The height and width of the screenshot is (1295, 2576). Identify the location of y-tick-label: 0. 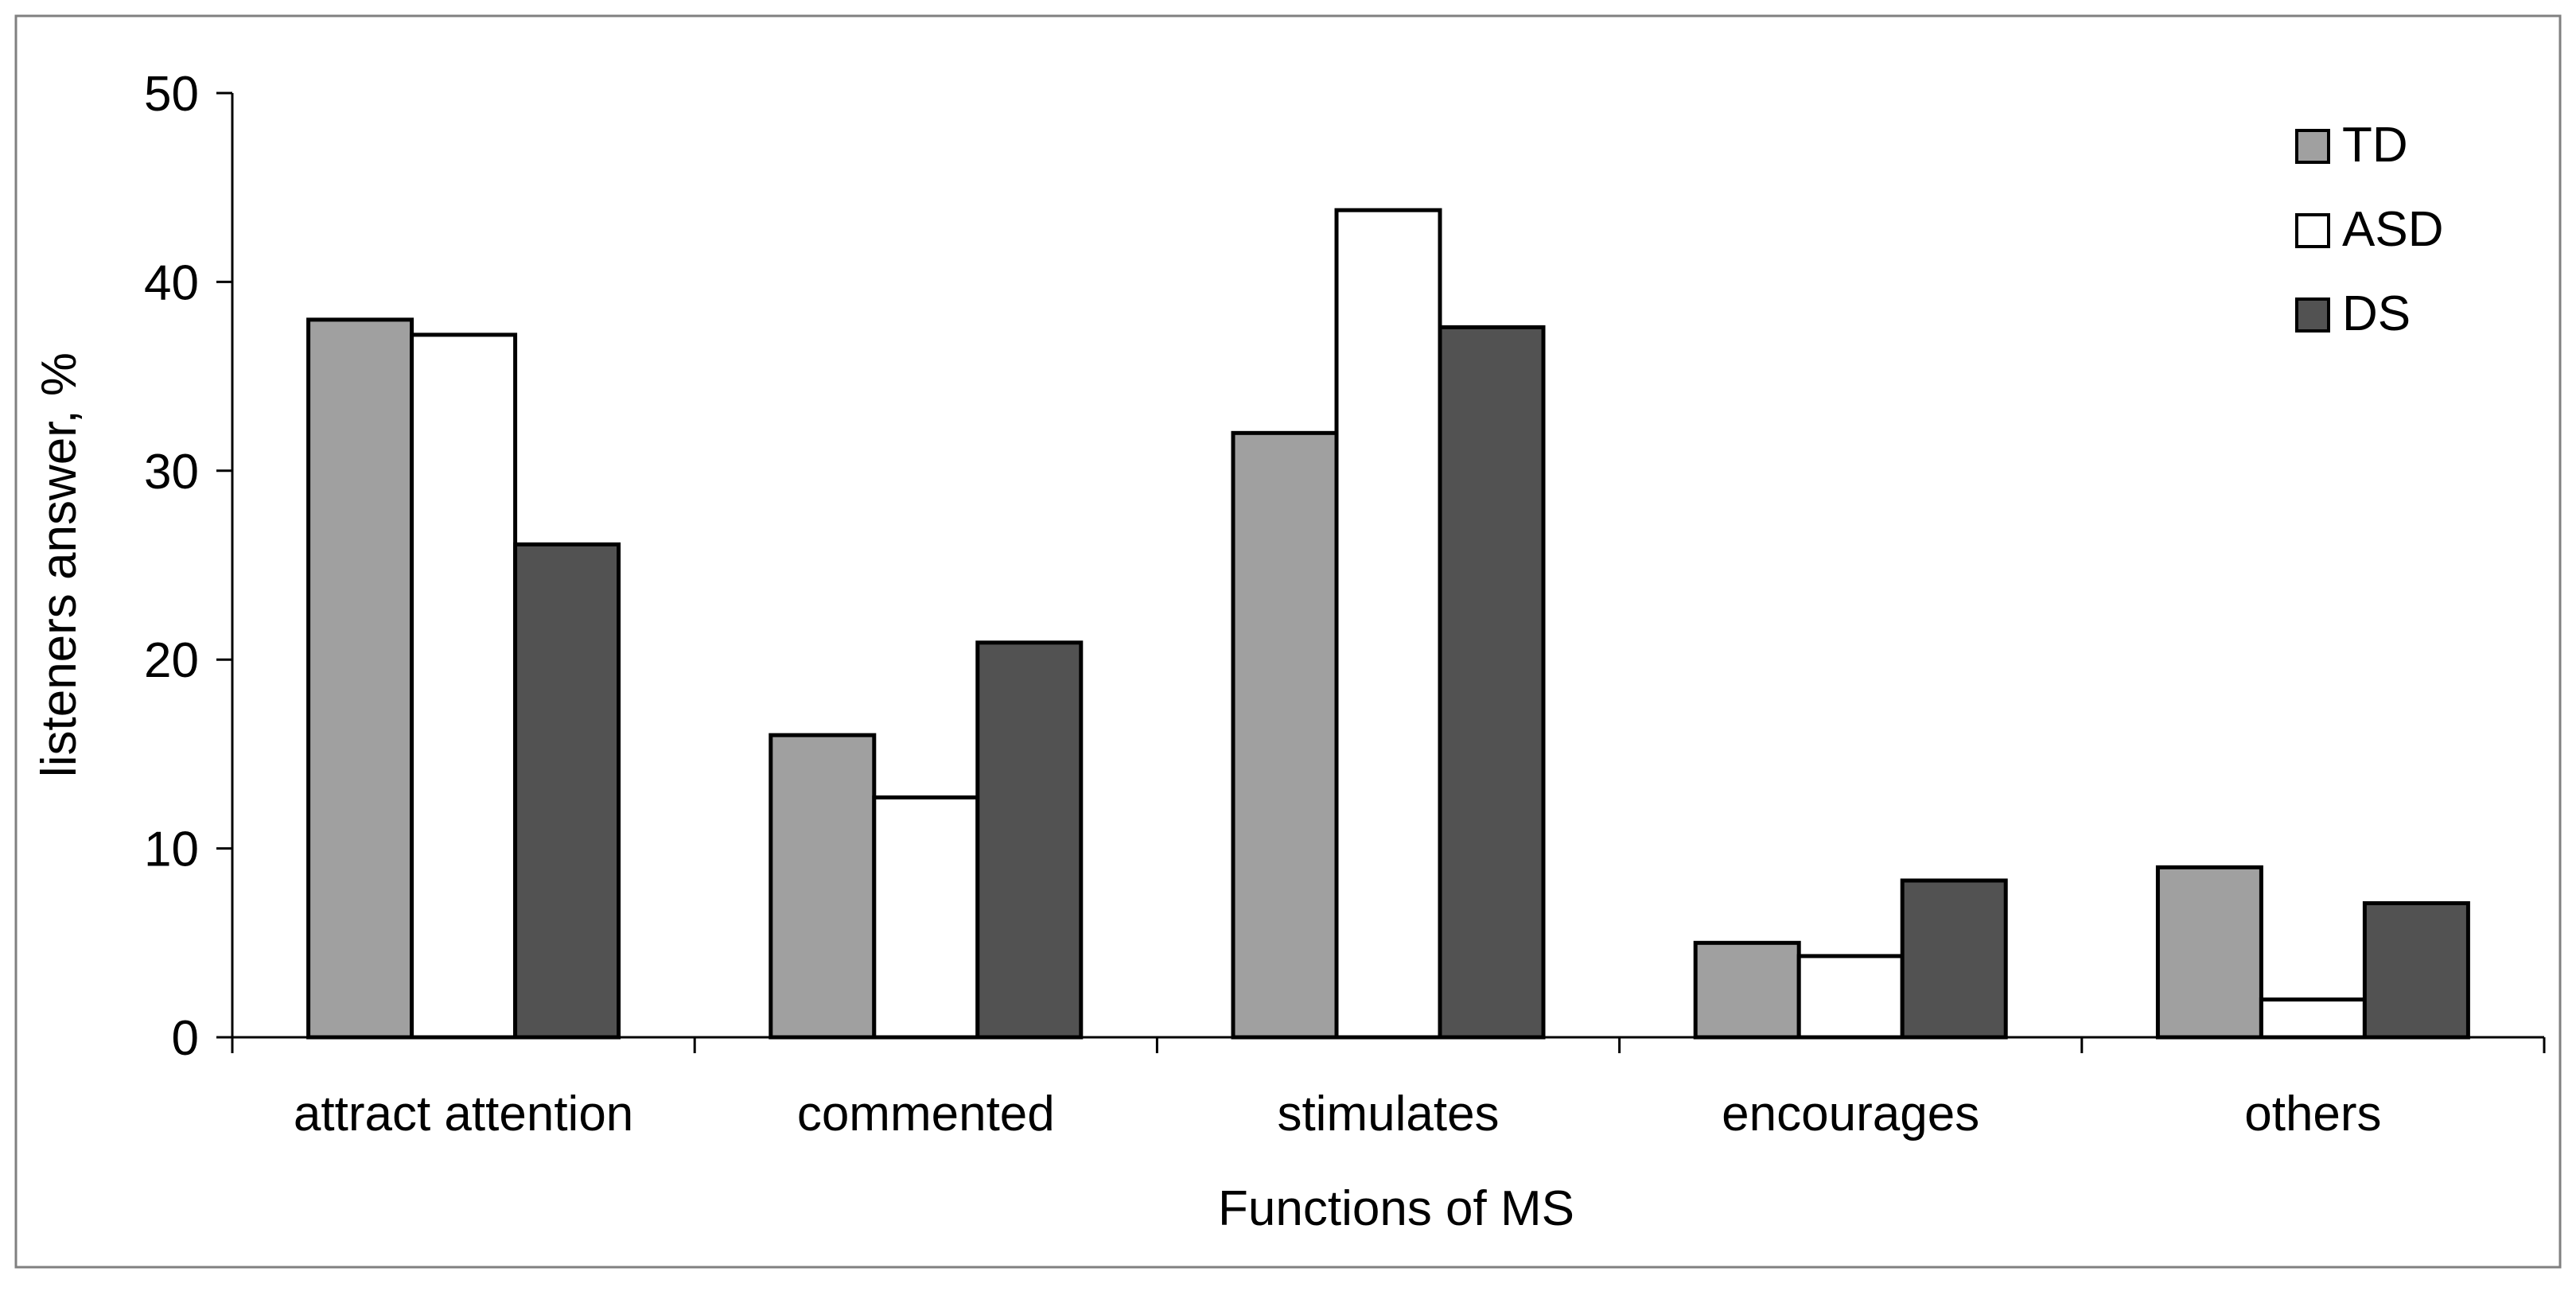
(186, 1038).